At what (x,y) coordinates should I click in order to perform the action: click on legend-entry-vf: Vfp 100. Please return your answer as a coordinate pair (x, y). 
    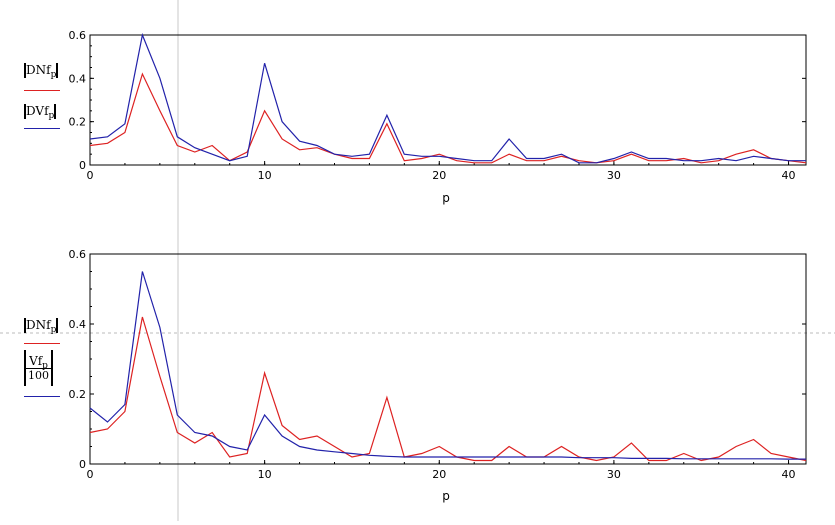
    Looking at the image, I should click on (38, 368).